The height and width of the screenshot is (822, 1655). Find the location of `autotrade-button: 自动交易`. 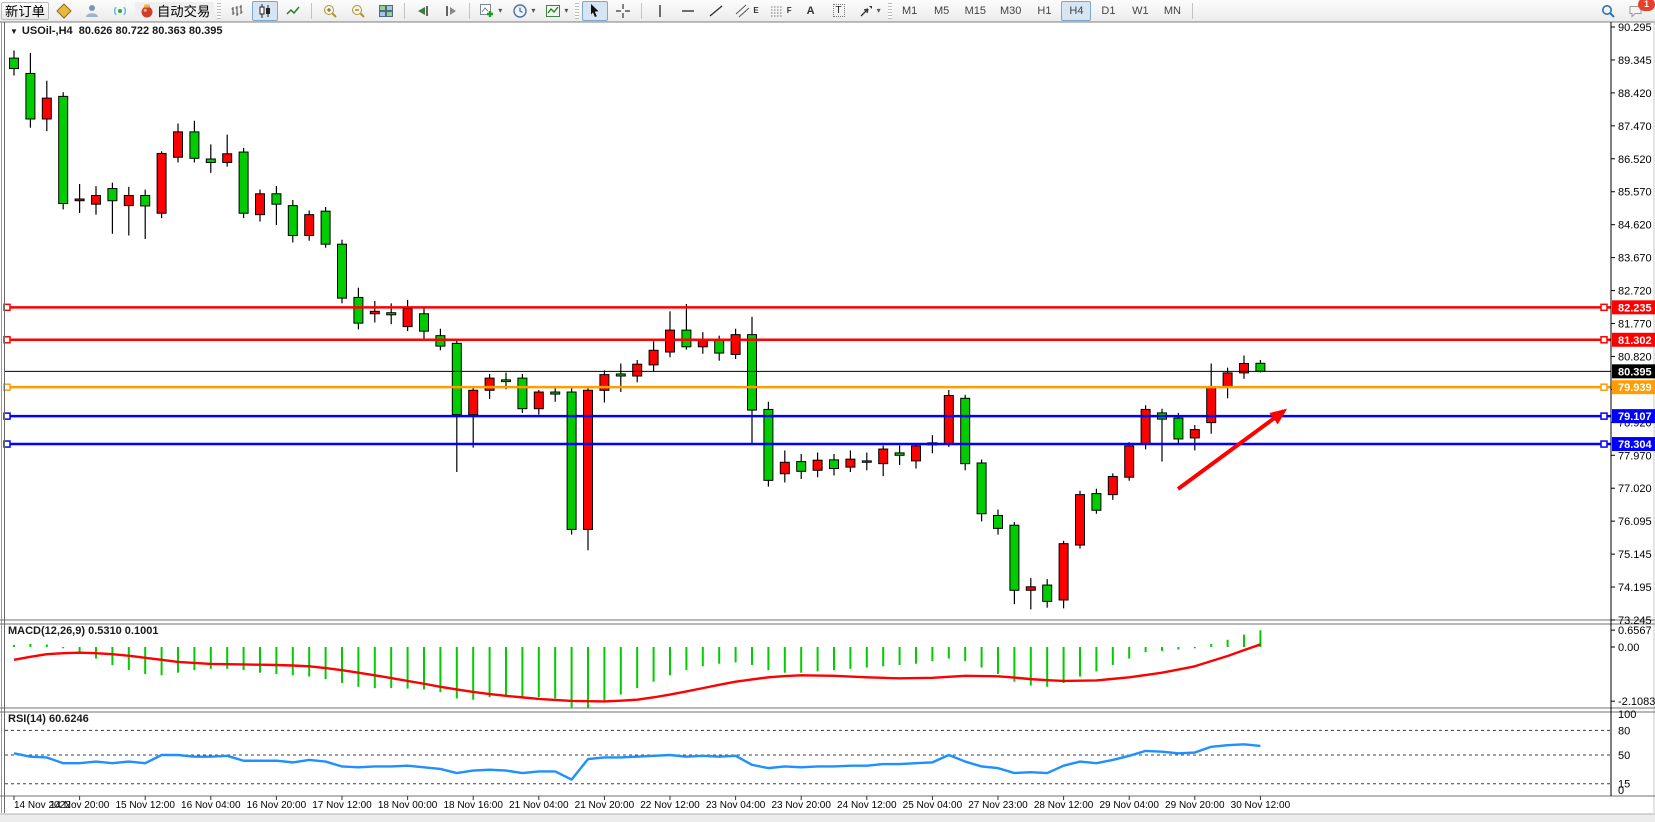

autotrade-button: 自动交易 is located at coordinates (174, 10).